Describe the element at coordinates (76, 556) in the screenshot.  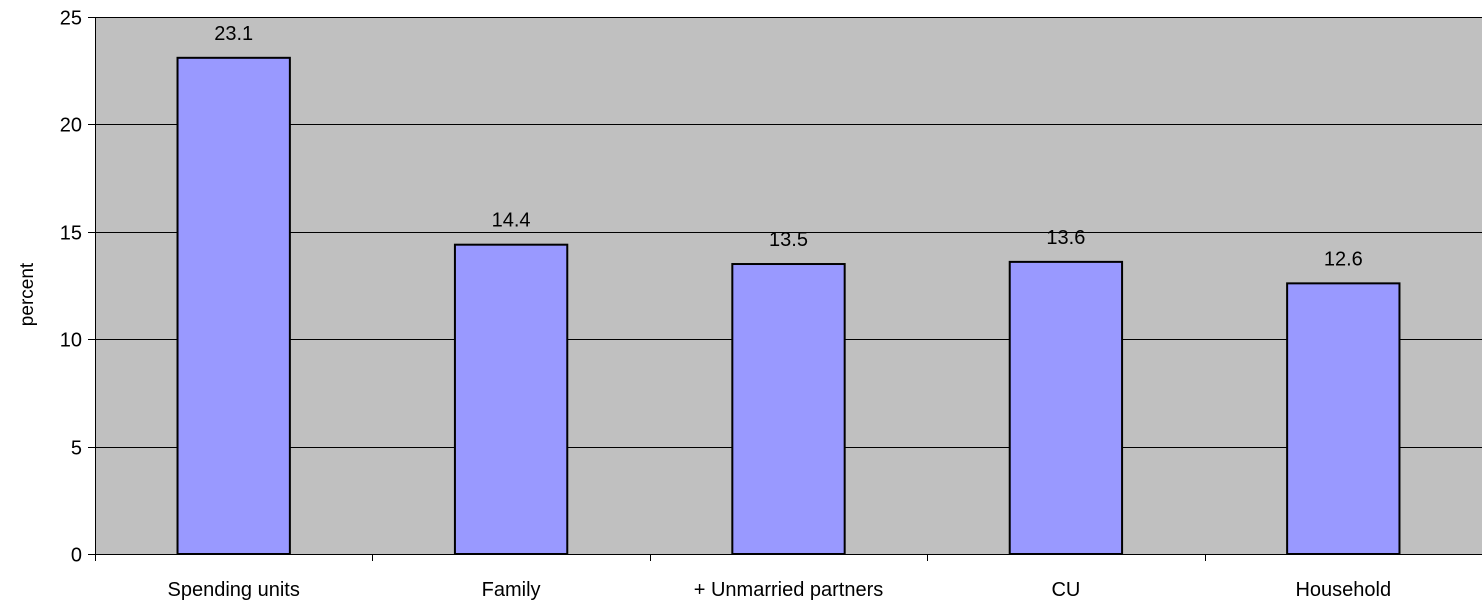
I see `y-tick-label: 0` at that location.